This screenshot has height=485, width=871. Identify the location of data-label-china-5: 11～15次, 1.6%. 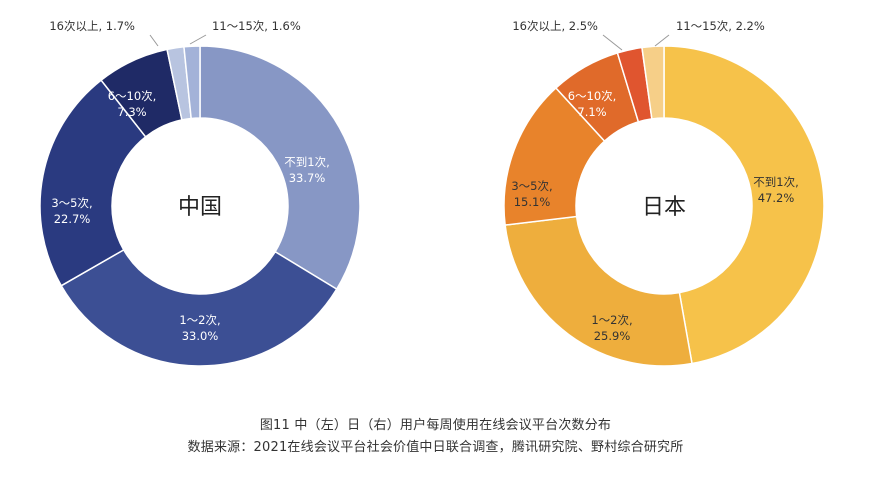
(256, 26).